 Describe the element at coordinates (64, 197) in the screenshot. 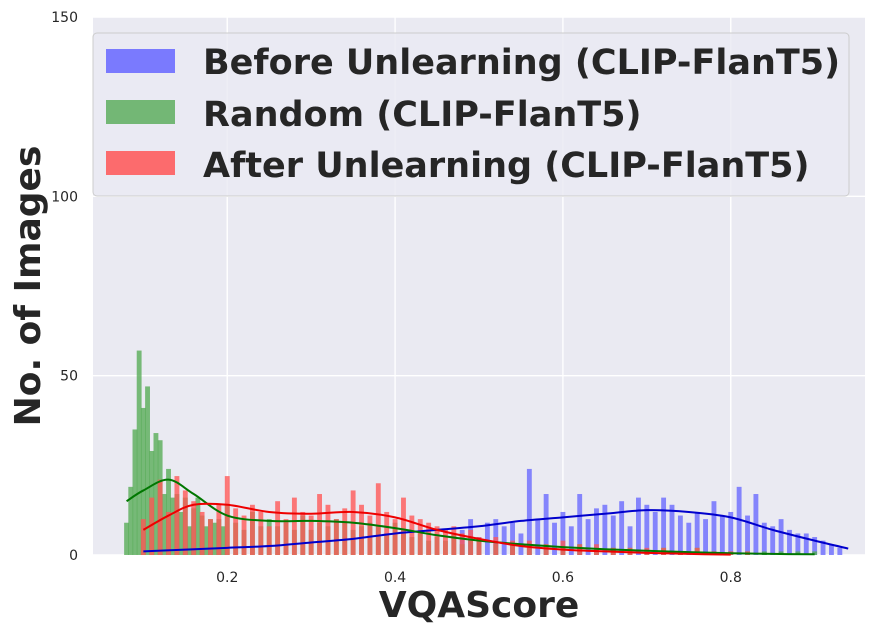

I see `y-tick-label: 100` at that location.